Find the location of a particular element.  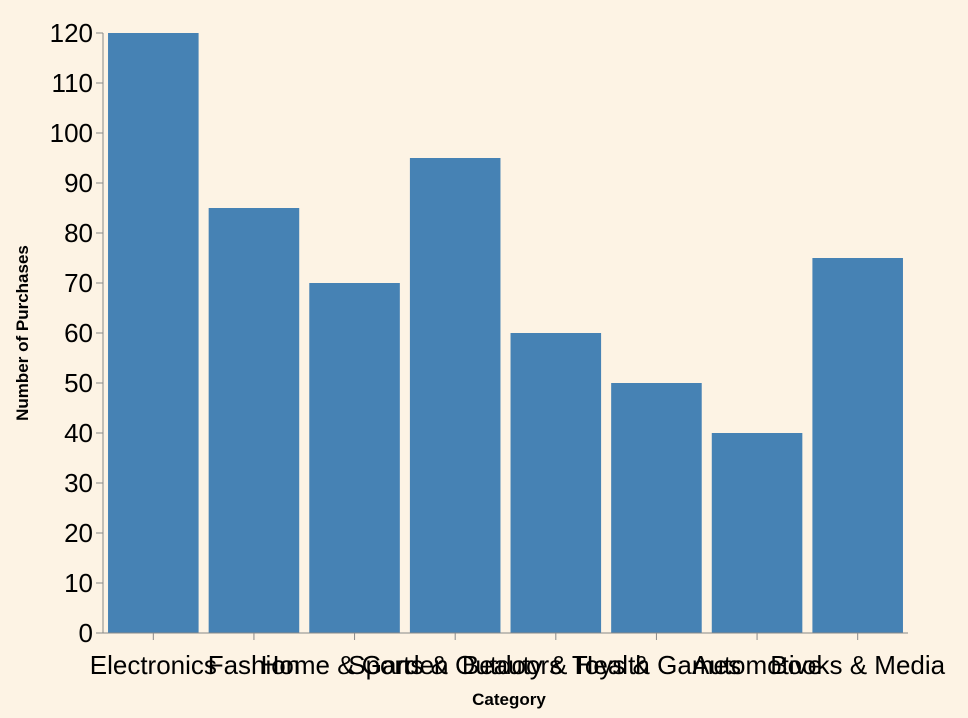

y-tick-label: 40 is located at coordinates (78, 433).